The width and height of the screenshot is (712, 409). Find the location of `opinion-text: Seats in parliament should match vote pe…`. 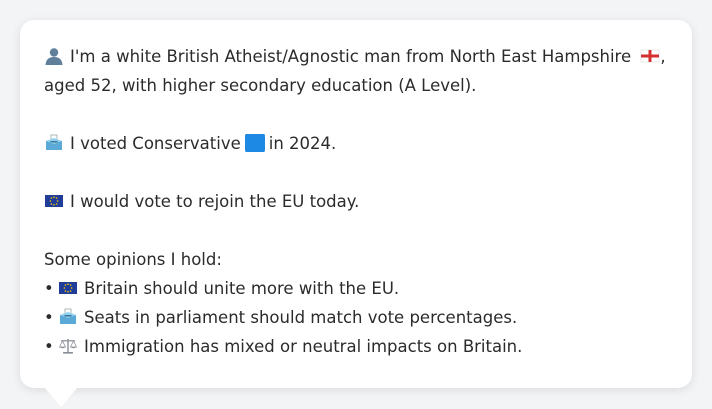

opinion-text: Seats in parliament should match vote pe… is located at coordinates (301, 317).